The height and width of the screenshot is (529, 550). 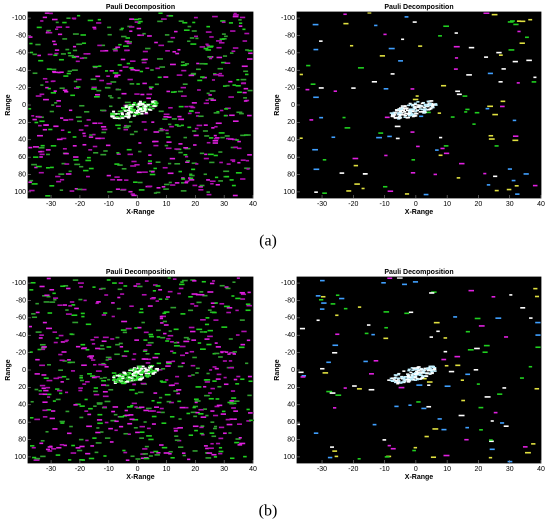 What do you see at coordinates (22, 422) in the screenshot?
I see `y-tick-label: 60` at bounding box center [22, 422].